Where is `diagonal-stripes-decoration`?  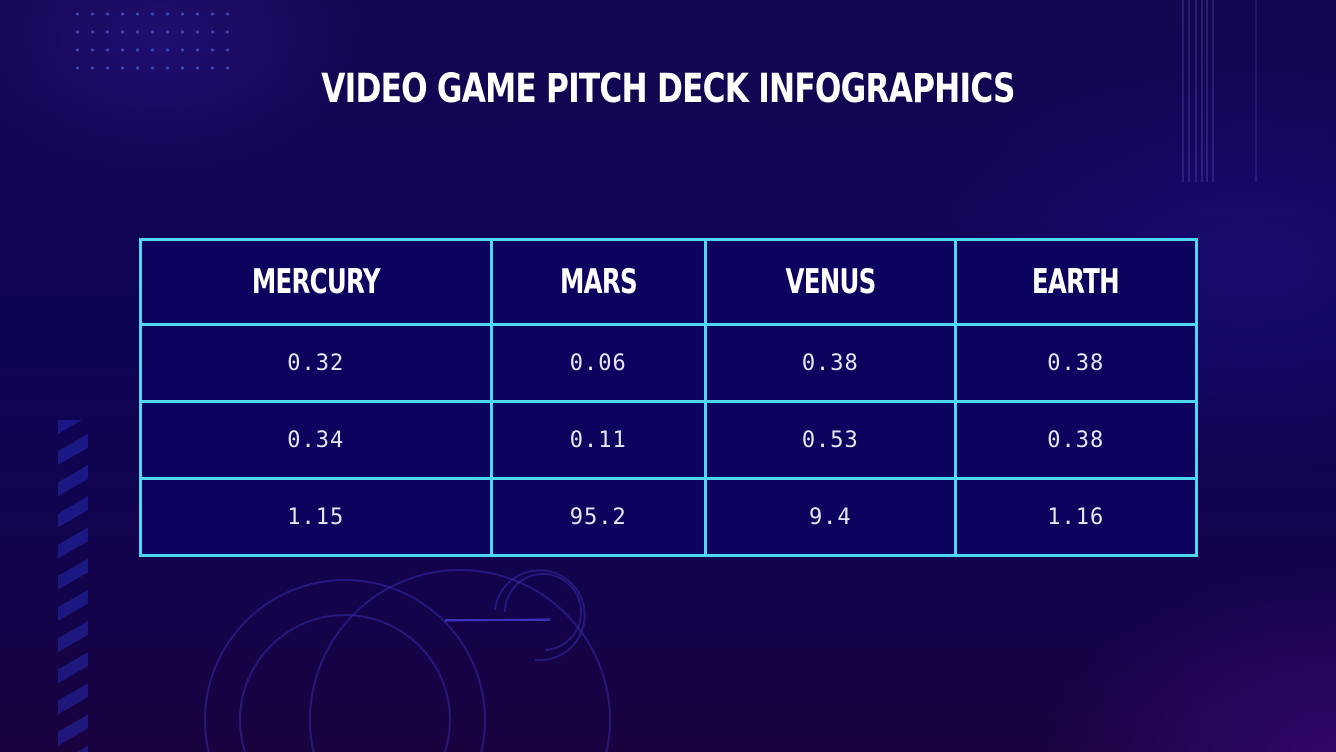
diagonal-stripes-decoration is located at coordinates (73, 586).